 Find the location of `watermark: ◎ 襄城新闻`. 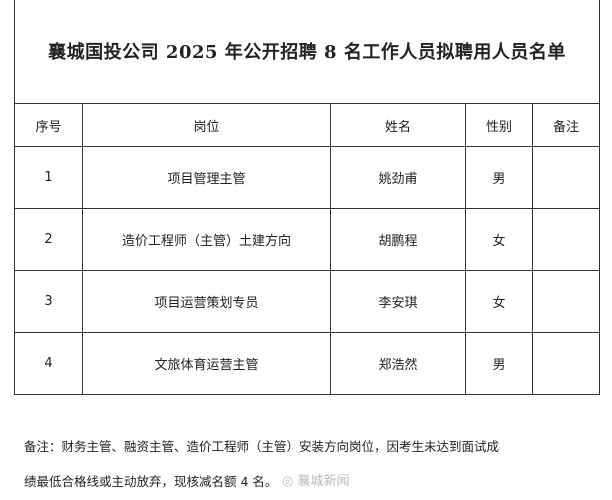

watermark: ◎ 襄城新闻 is located at coordinates (316, 481).